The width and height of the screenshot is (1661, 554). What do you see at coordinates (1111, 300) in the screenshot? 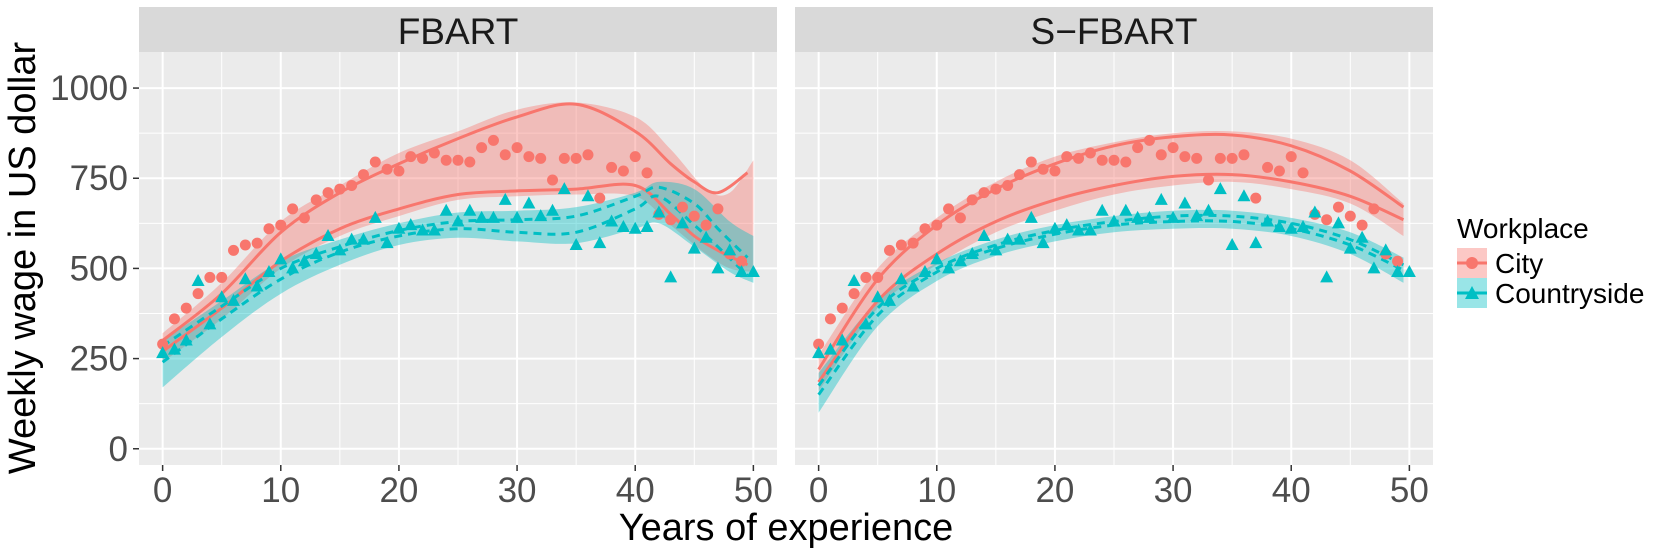
I see `fit-line-countryside-upper` at bounding box center [1111, 300].